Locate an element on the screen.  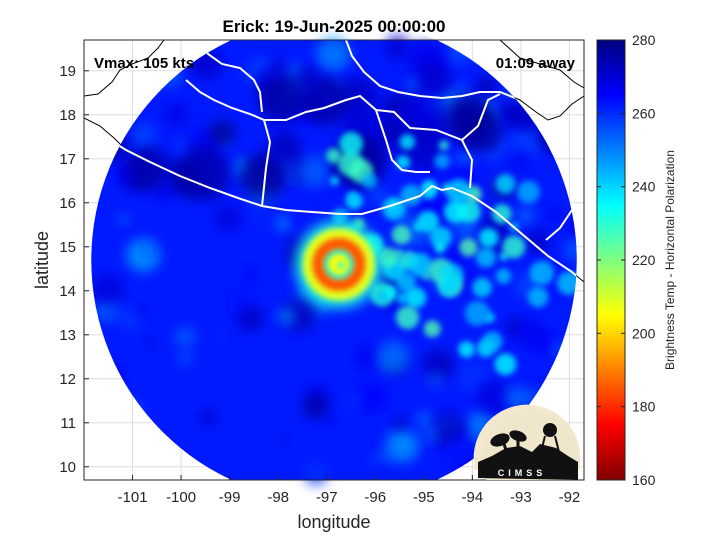
x-axis: -101 -100 -99 -98 -97 -96 -95 -94 -93 -92 is located at coordinates (349, 490).